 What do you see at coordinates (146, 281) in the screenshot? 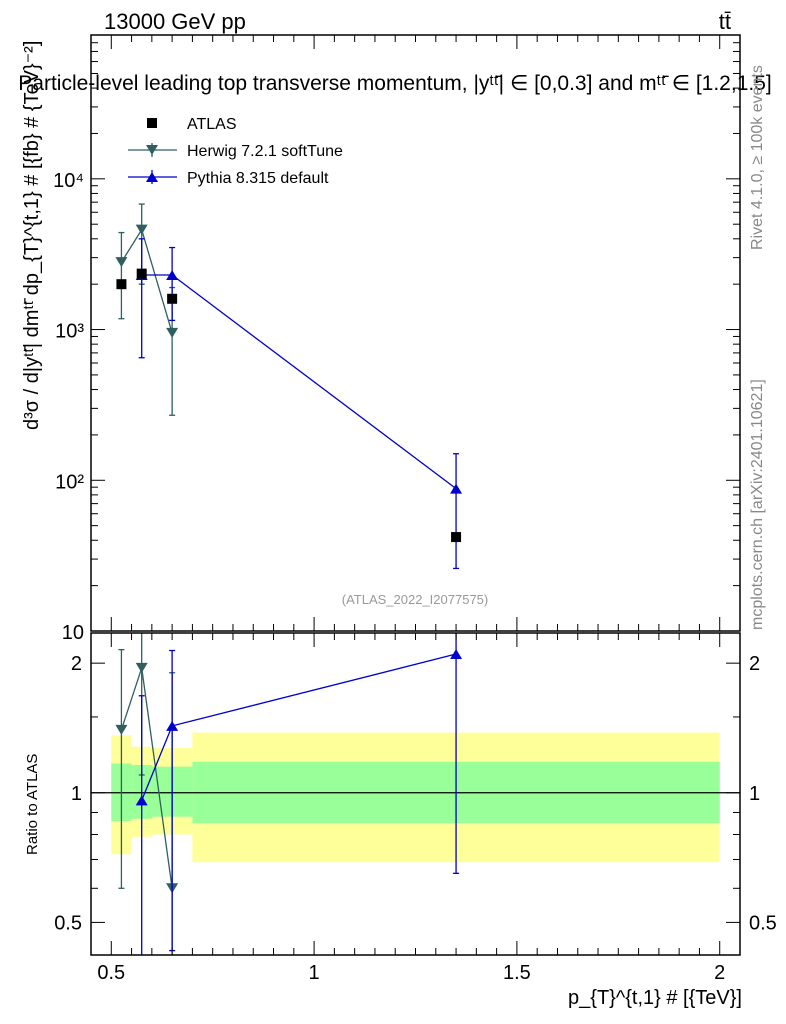
I see `main-herwig-line` at bounding box center [146, 281].